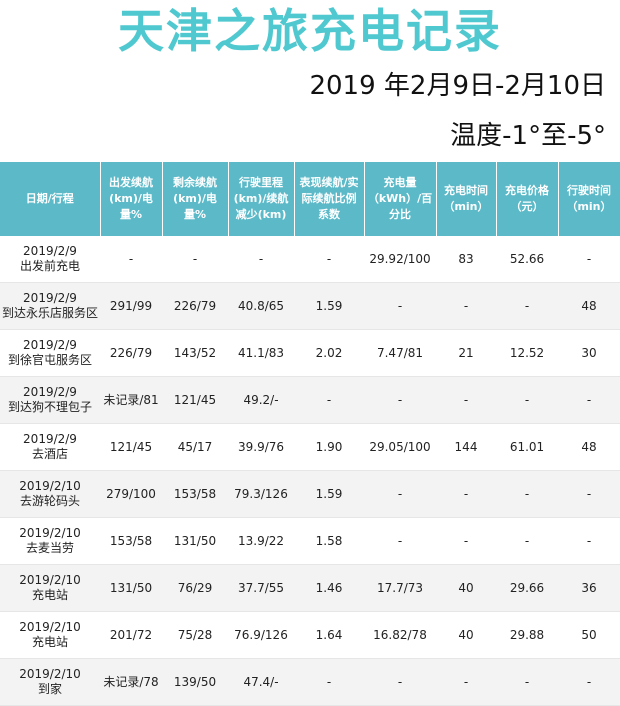 Image resolution: width=620 pixels, height=706 pixels. I want to click on table-cell: 226/79, so click(131, 353).